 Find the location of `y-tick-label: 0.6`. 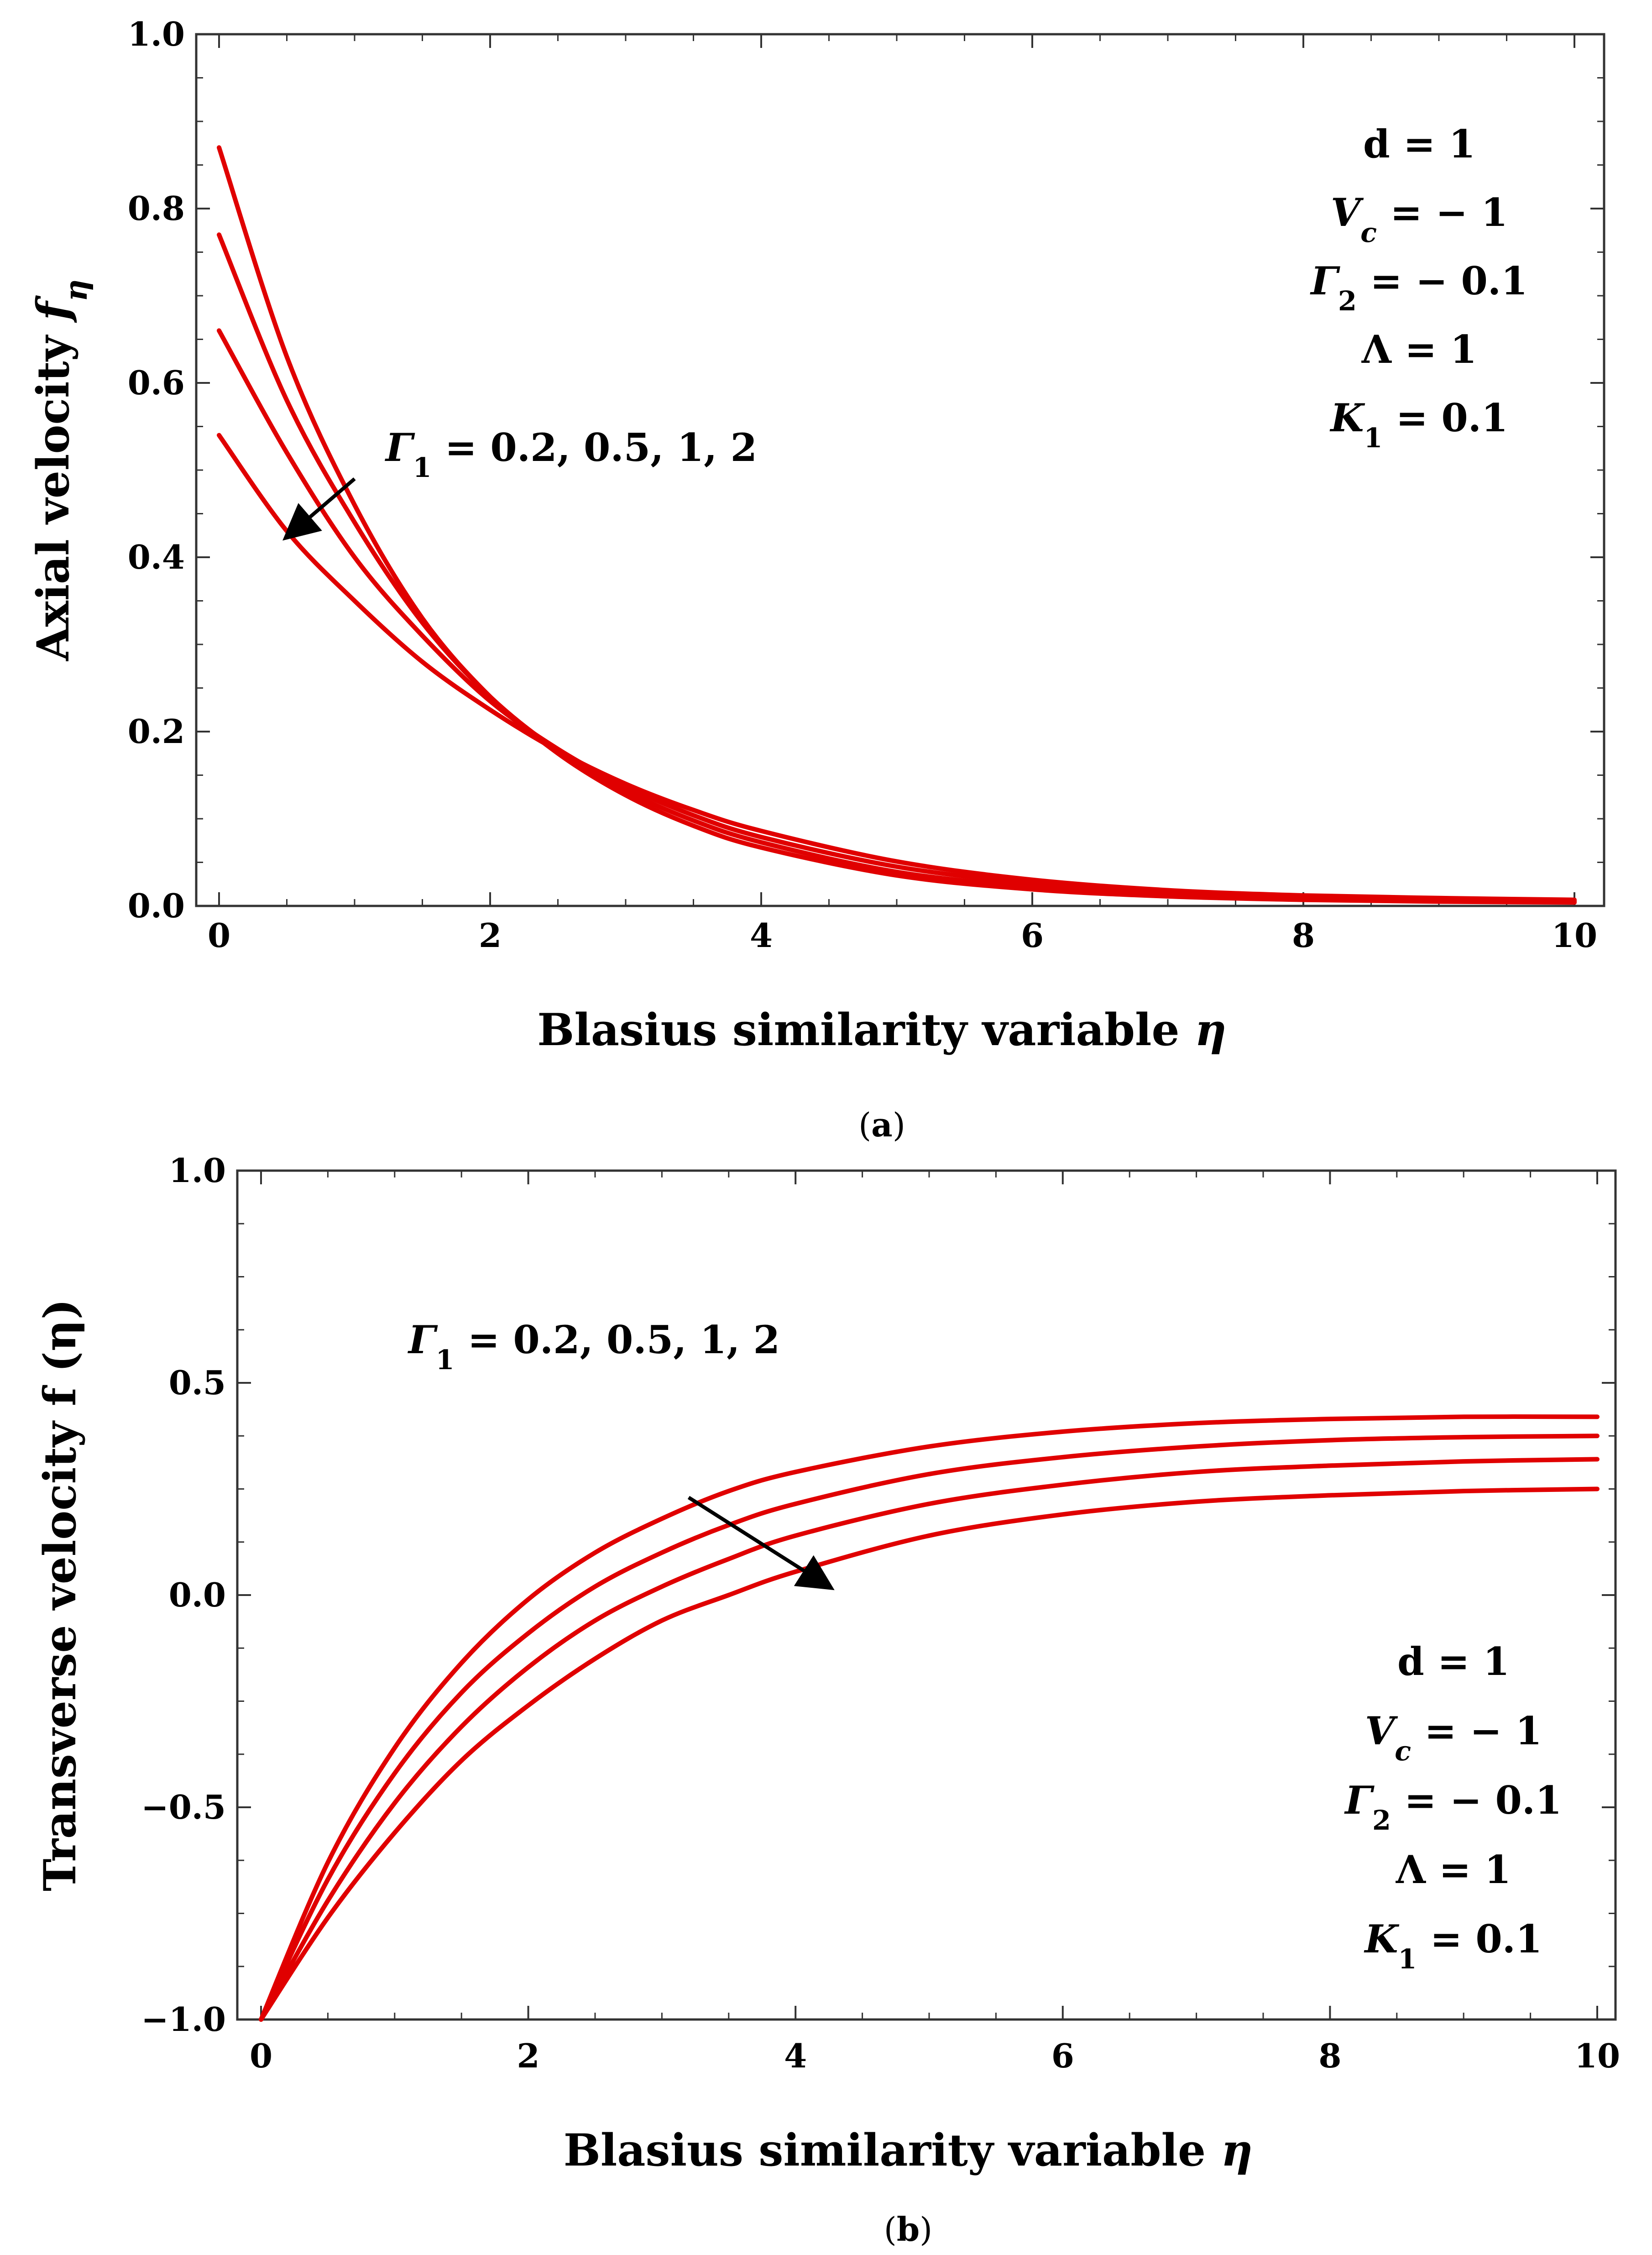

y-tick-label: 0.6 is located at coordinates (156, 382).